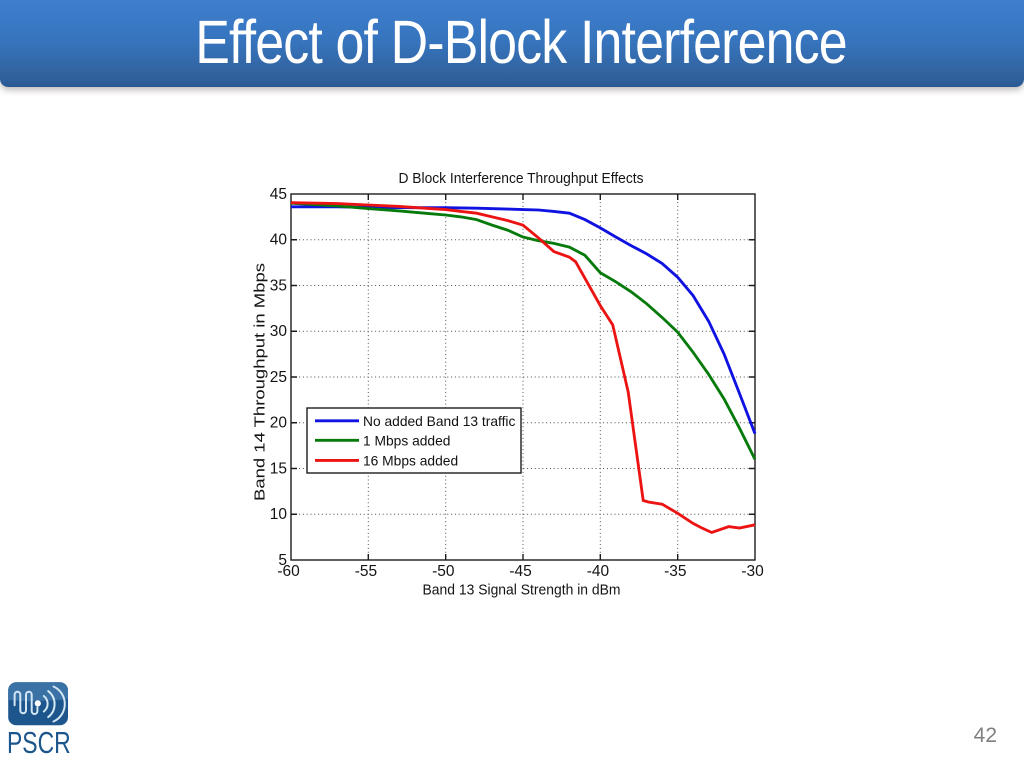 The image size is (1024, 768). What do you see at coordinates (279, 514) in the screenshot?
I see `svg-text: 10` at bounding box center [279, 514].